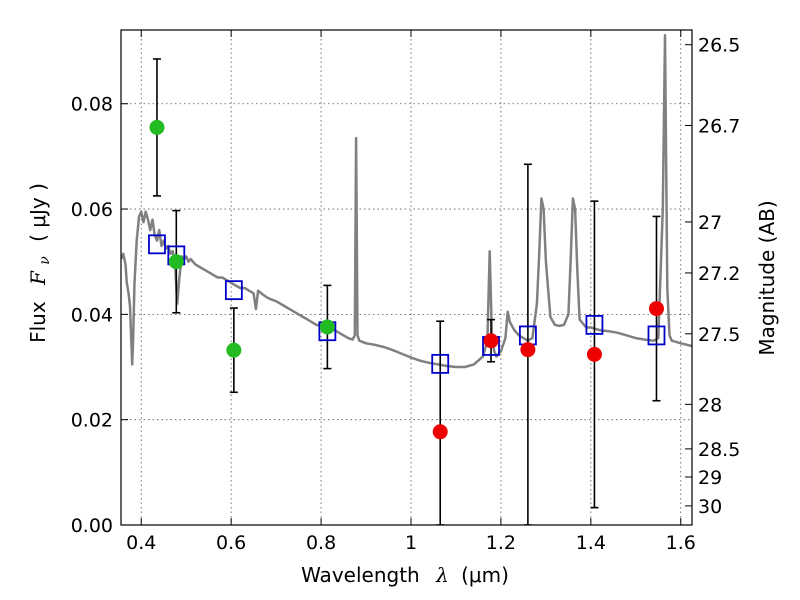  Describe the element at coordinates (719, 335) in the screenshot. I see `y2-tick-label: 27.5` at that location.